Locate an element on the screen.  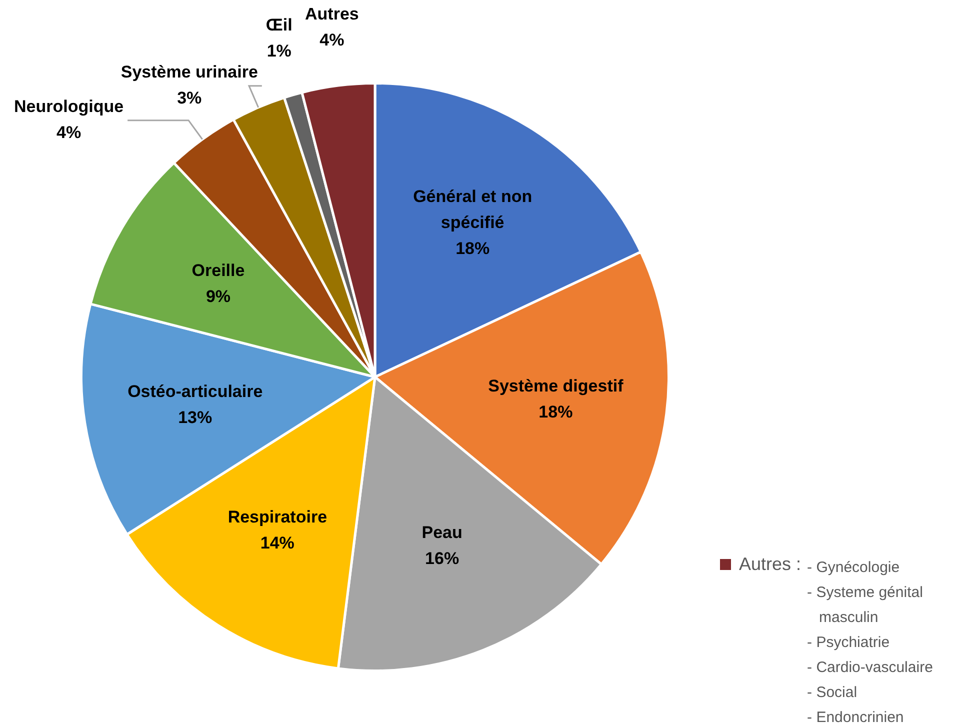
data-label: 14% is located at coordinates (277, 542).